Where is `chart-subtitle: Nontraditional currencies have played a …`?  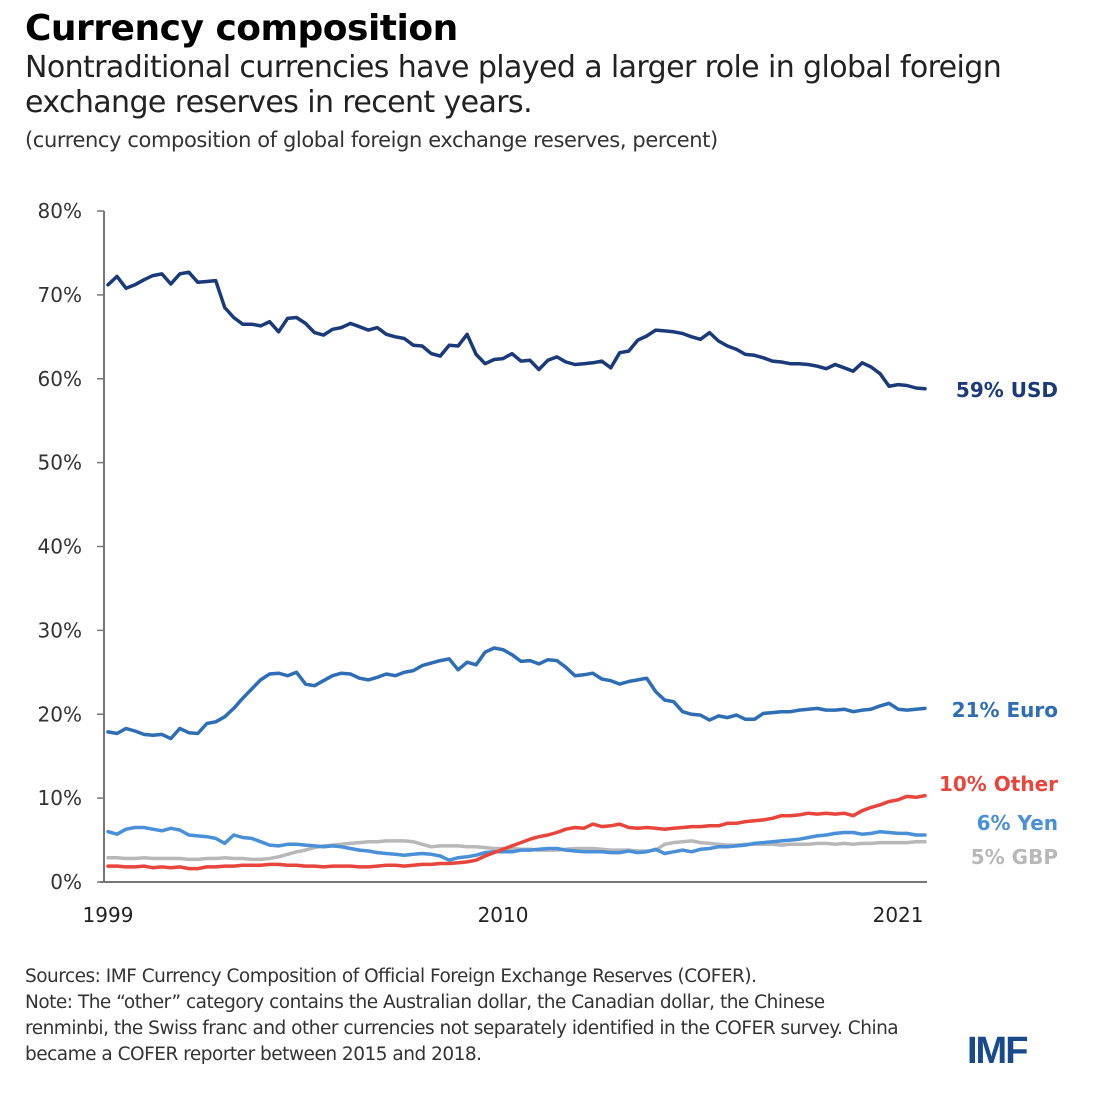 chart-subtitle: Nontraditional currencies have played a … is located at coordinates (513, 85).